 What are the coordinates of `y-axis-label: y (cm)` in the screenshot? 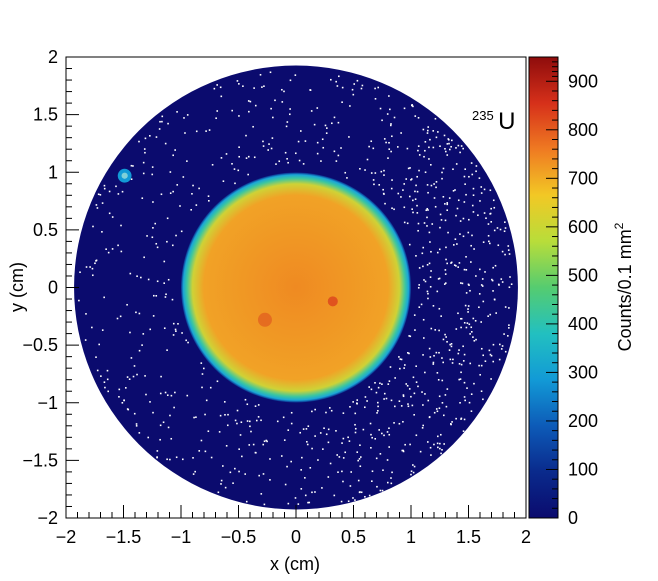 It's located at (17, 287).